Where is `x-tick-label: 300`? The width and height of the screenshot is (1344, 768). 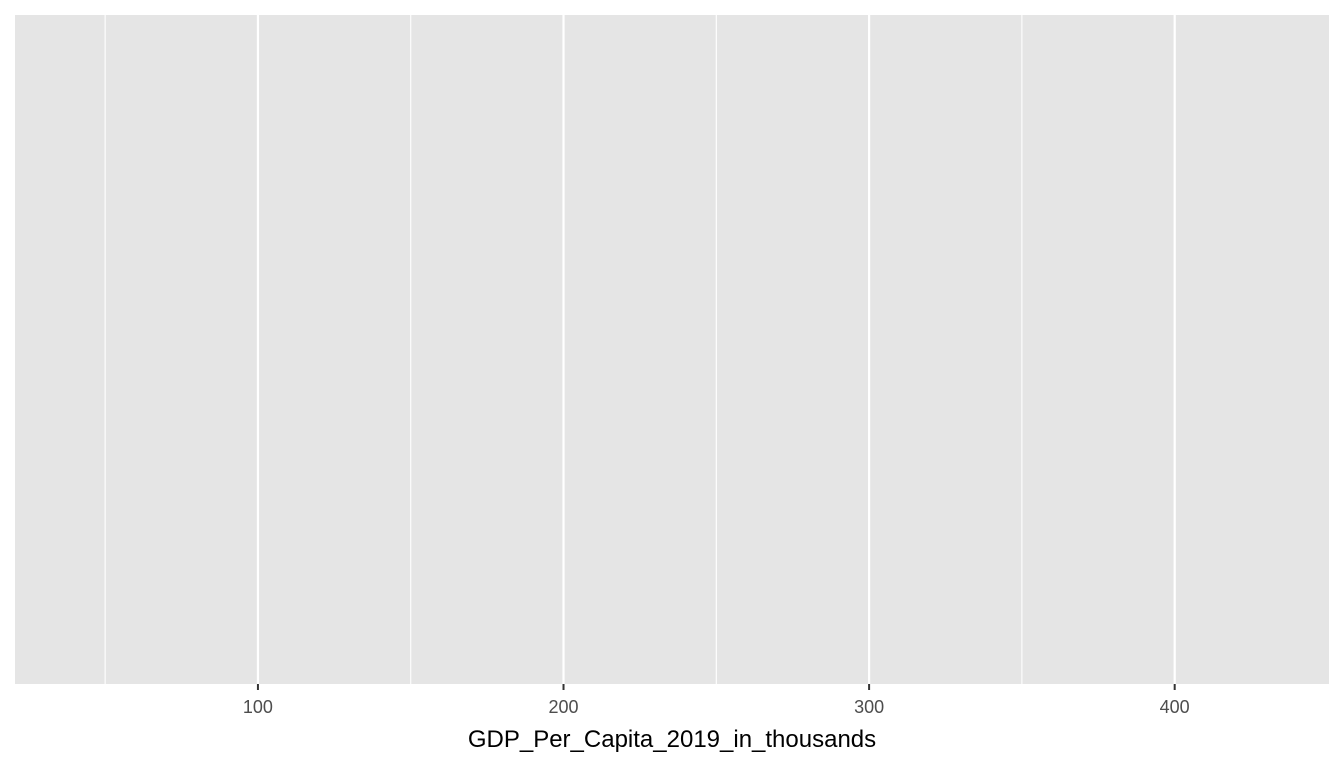 x-tick-label: 300 is located at coordinates (869, 707).